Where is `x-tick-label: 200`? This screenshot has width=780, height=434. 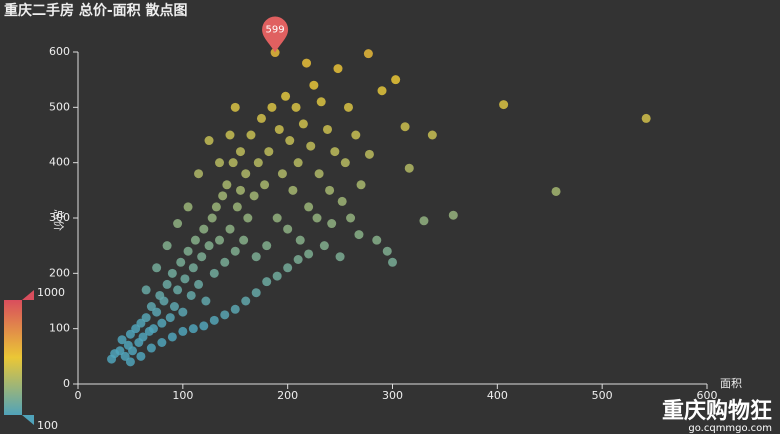 x-tick-label: 200 is located at coordinates (287, 395).